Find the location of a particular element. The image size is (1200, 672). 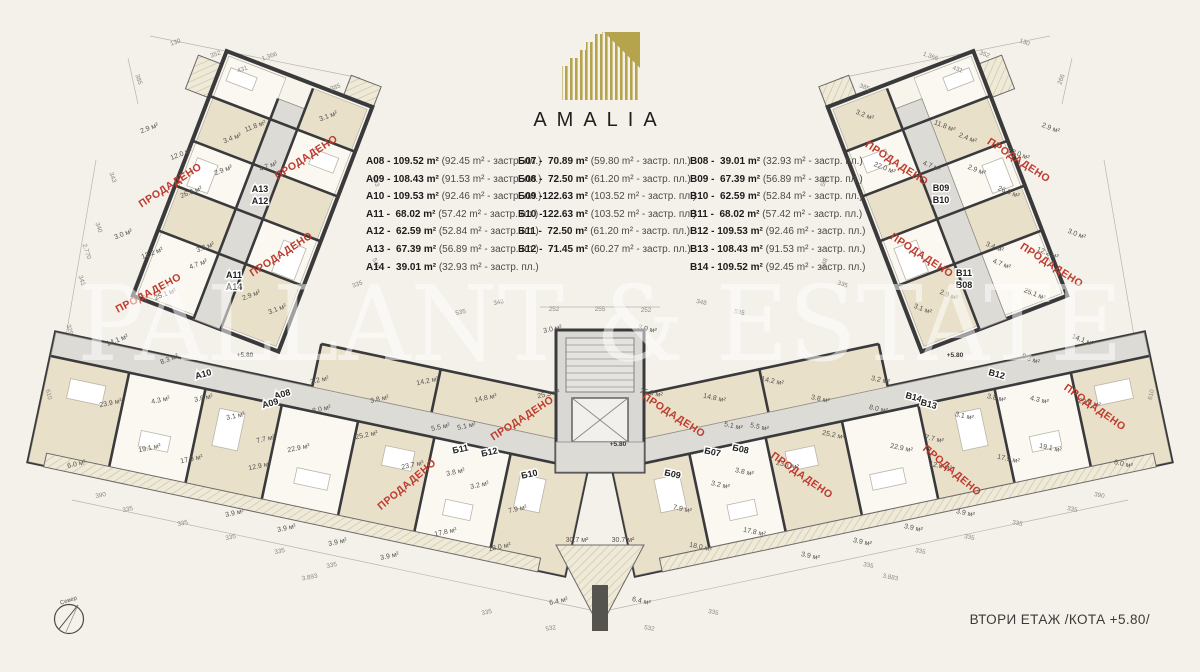

room-area-label: 25.2 м² is located at coordinates (833, 436).